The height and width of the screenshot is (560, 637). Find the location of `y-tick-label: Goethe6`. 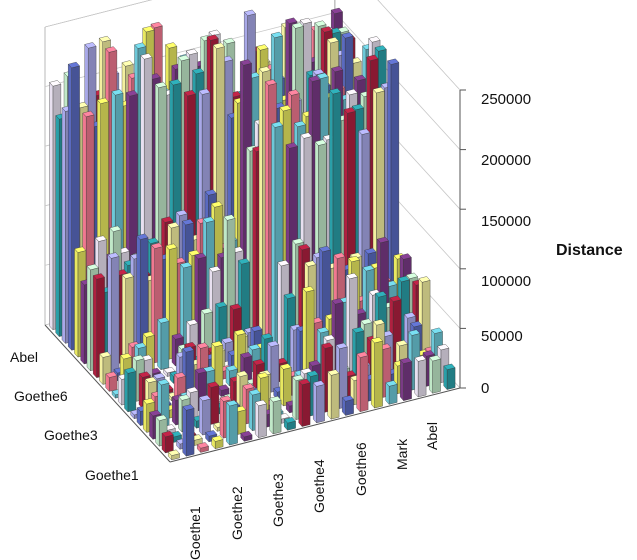

y-tick-label: Goethe6 is located at coordinates (41, 396).